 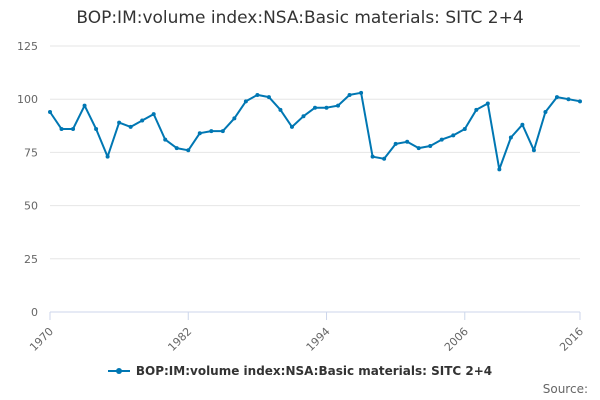 I want to click on y-tick-label: 0, so click(x=34, y=312).